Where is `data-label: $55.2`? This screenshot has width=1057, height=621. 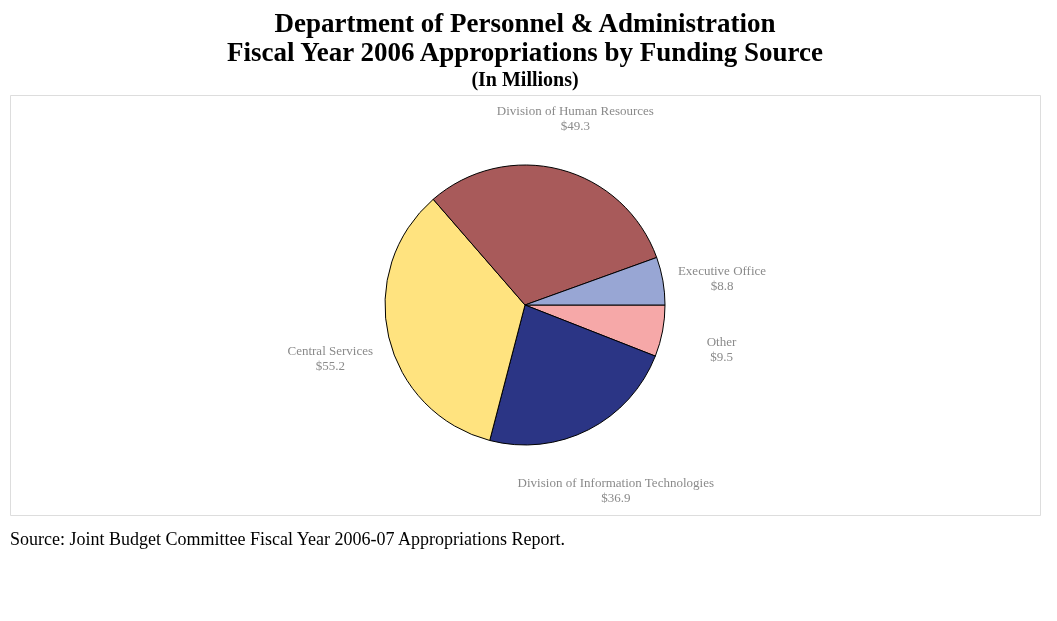
data-label: $55.2 is located at coordinates (330, 365).